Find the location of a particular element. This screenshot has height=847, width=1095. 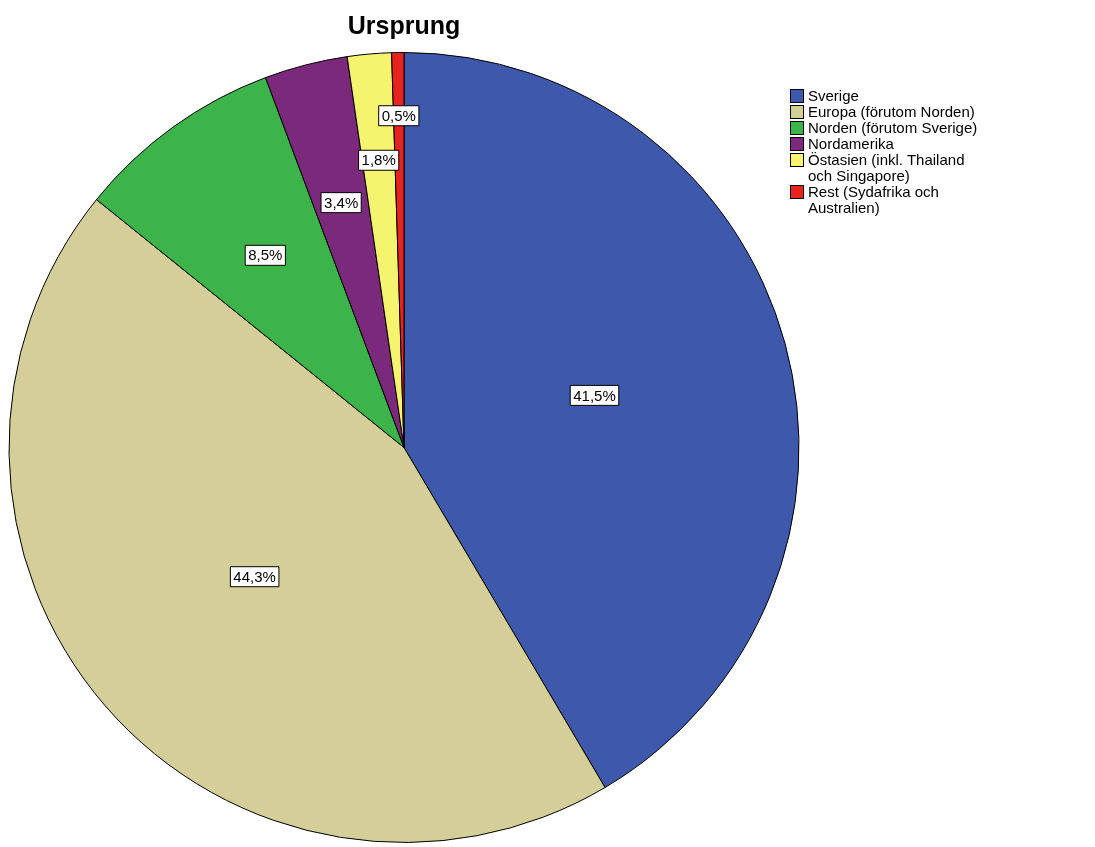

data-label: 1,8% is located at coordinates (378, 160).